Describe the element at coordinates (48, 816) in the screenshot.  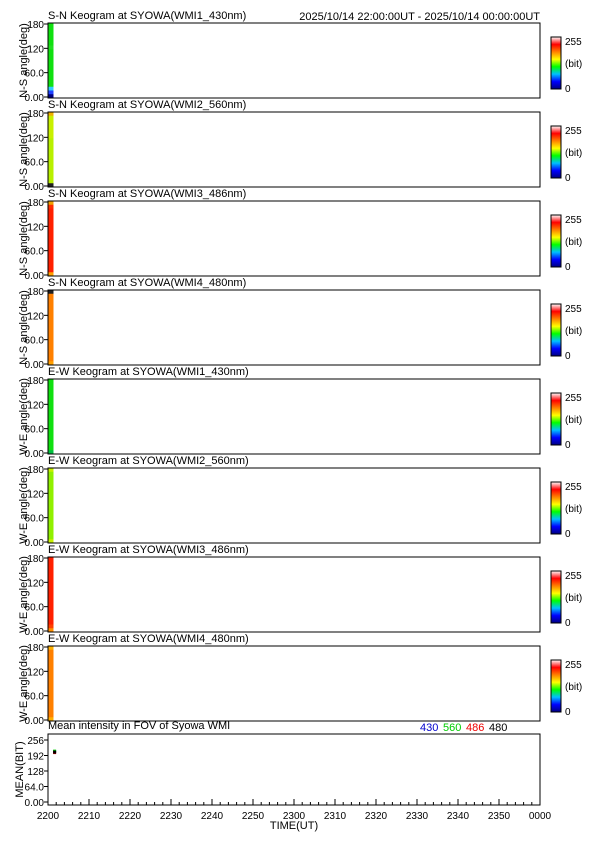
I see `x-tick-label: 2200` at that location.